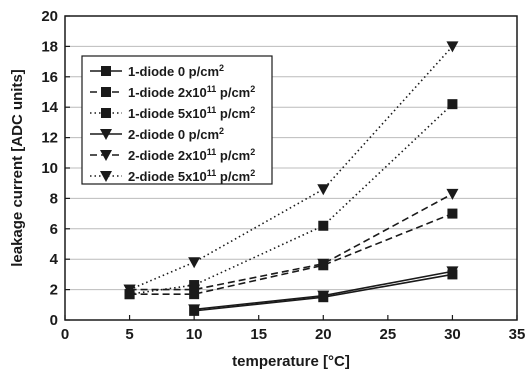  I want to click on legend-entry: 1-diode 0 p/cm2, so click(157, 71).